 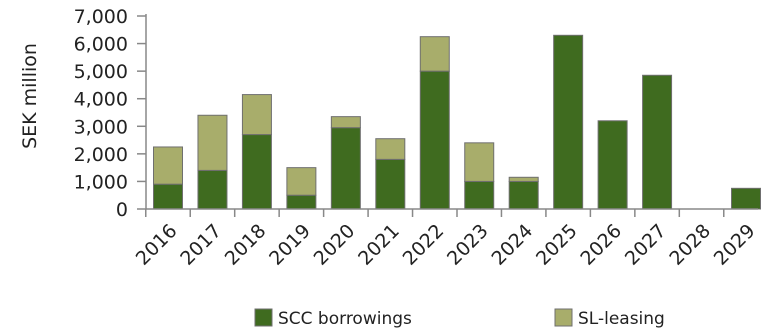 I want to click on bar-sl-leasing-2023, so click(x=479, y=162).